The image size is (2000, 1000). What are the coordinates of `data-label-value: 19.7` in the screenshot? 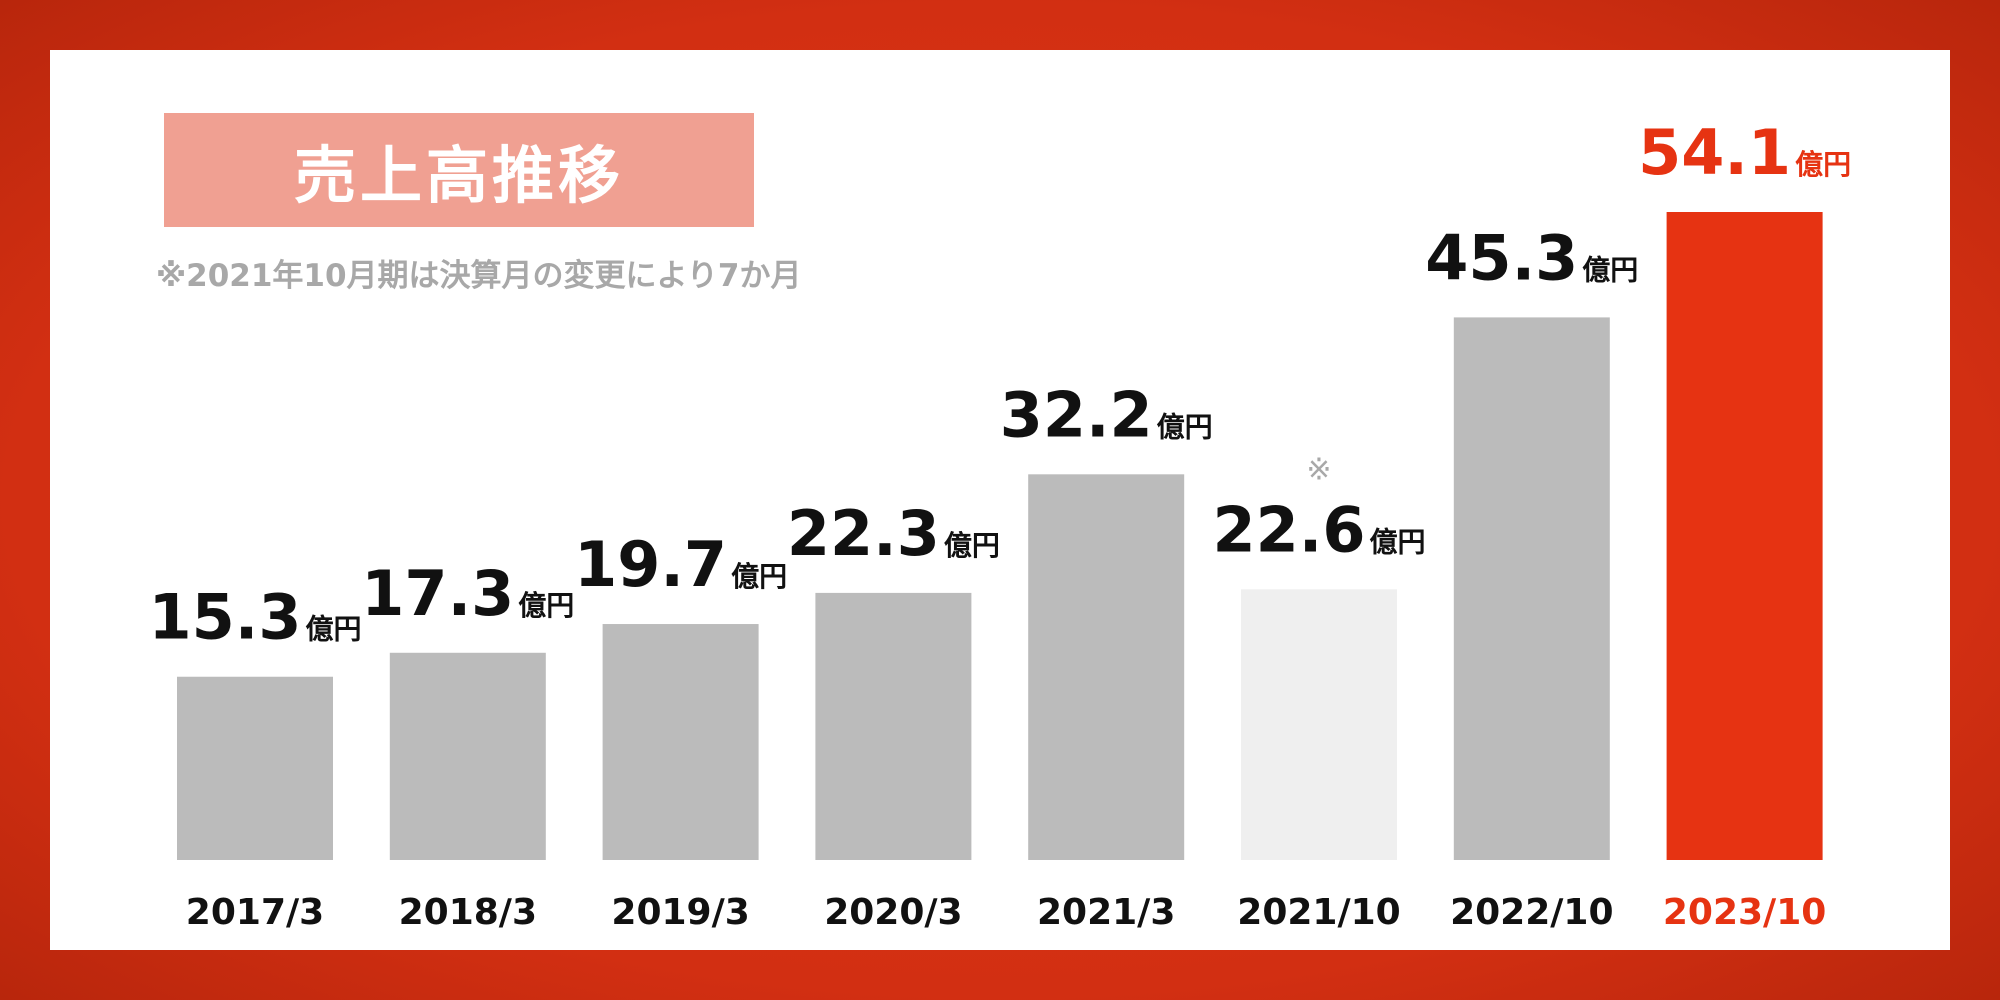 It's located at (650, 564).